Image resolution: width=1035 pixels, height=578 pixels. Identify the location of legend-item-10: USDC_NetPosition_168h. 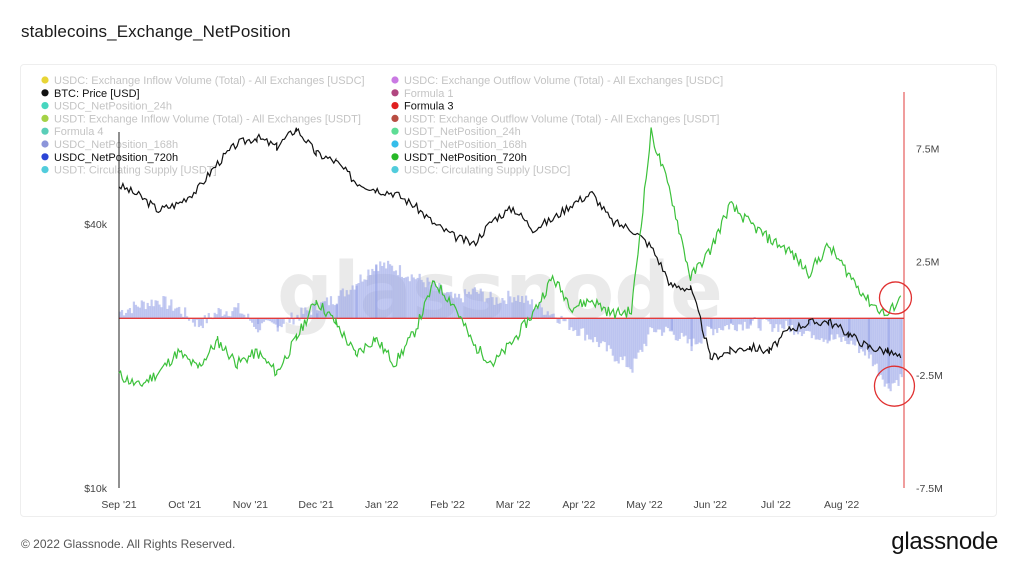
(116, 145).